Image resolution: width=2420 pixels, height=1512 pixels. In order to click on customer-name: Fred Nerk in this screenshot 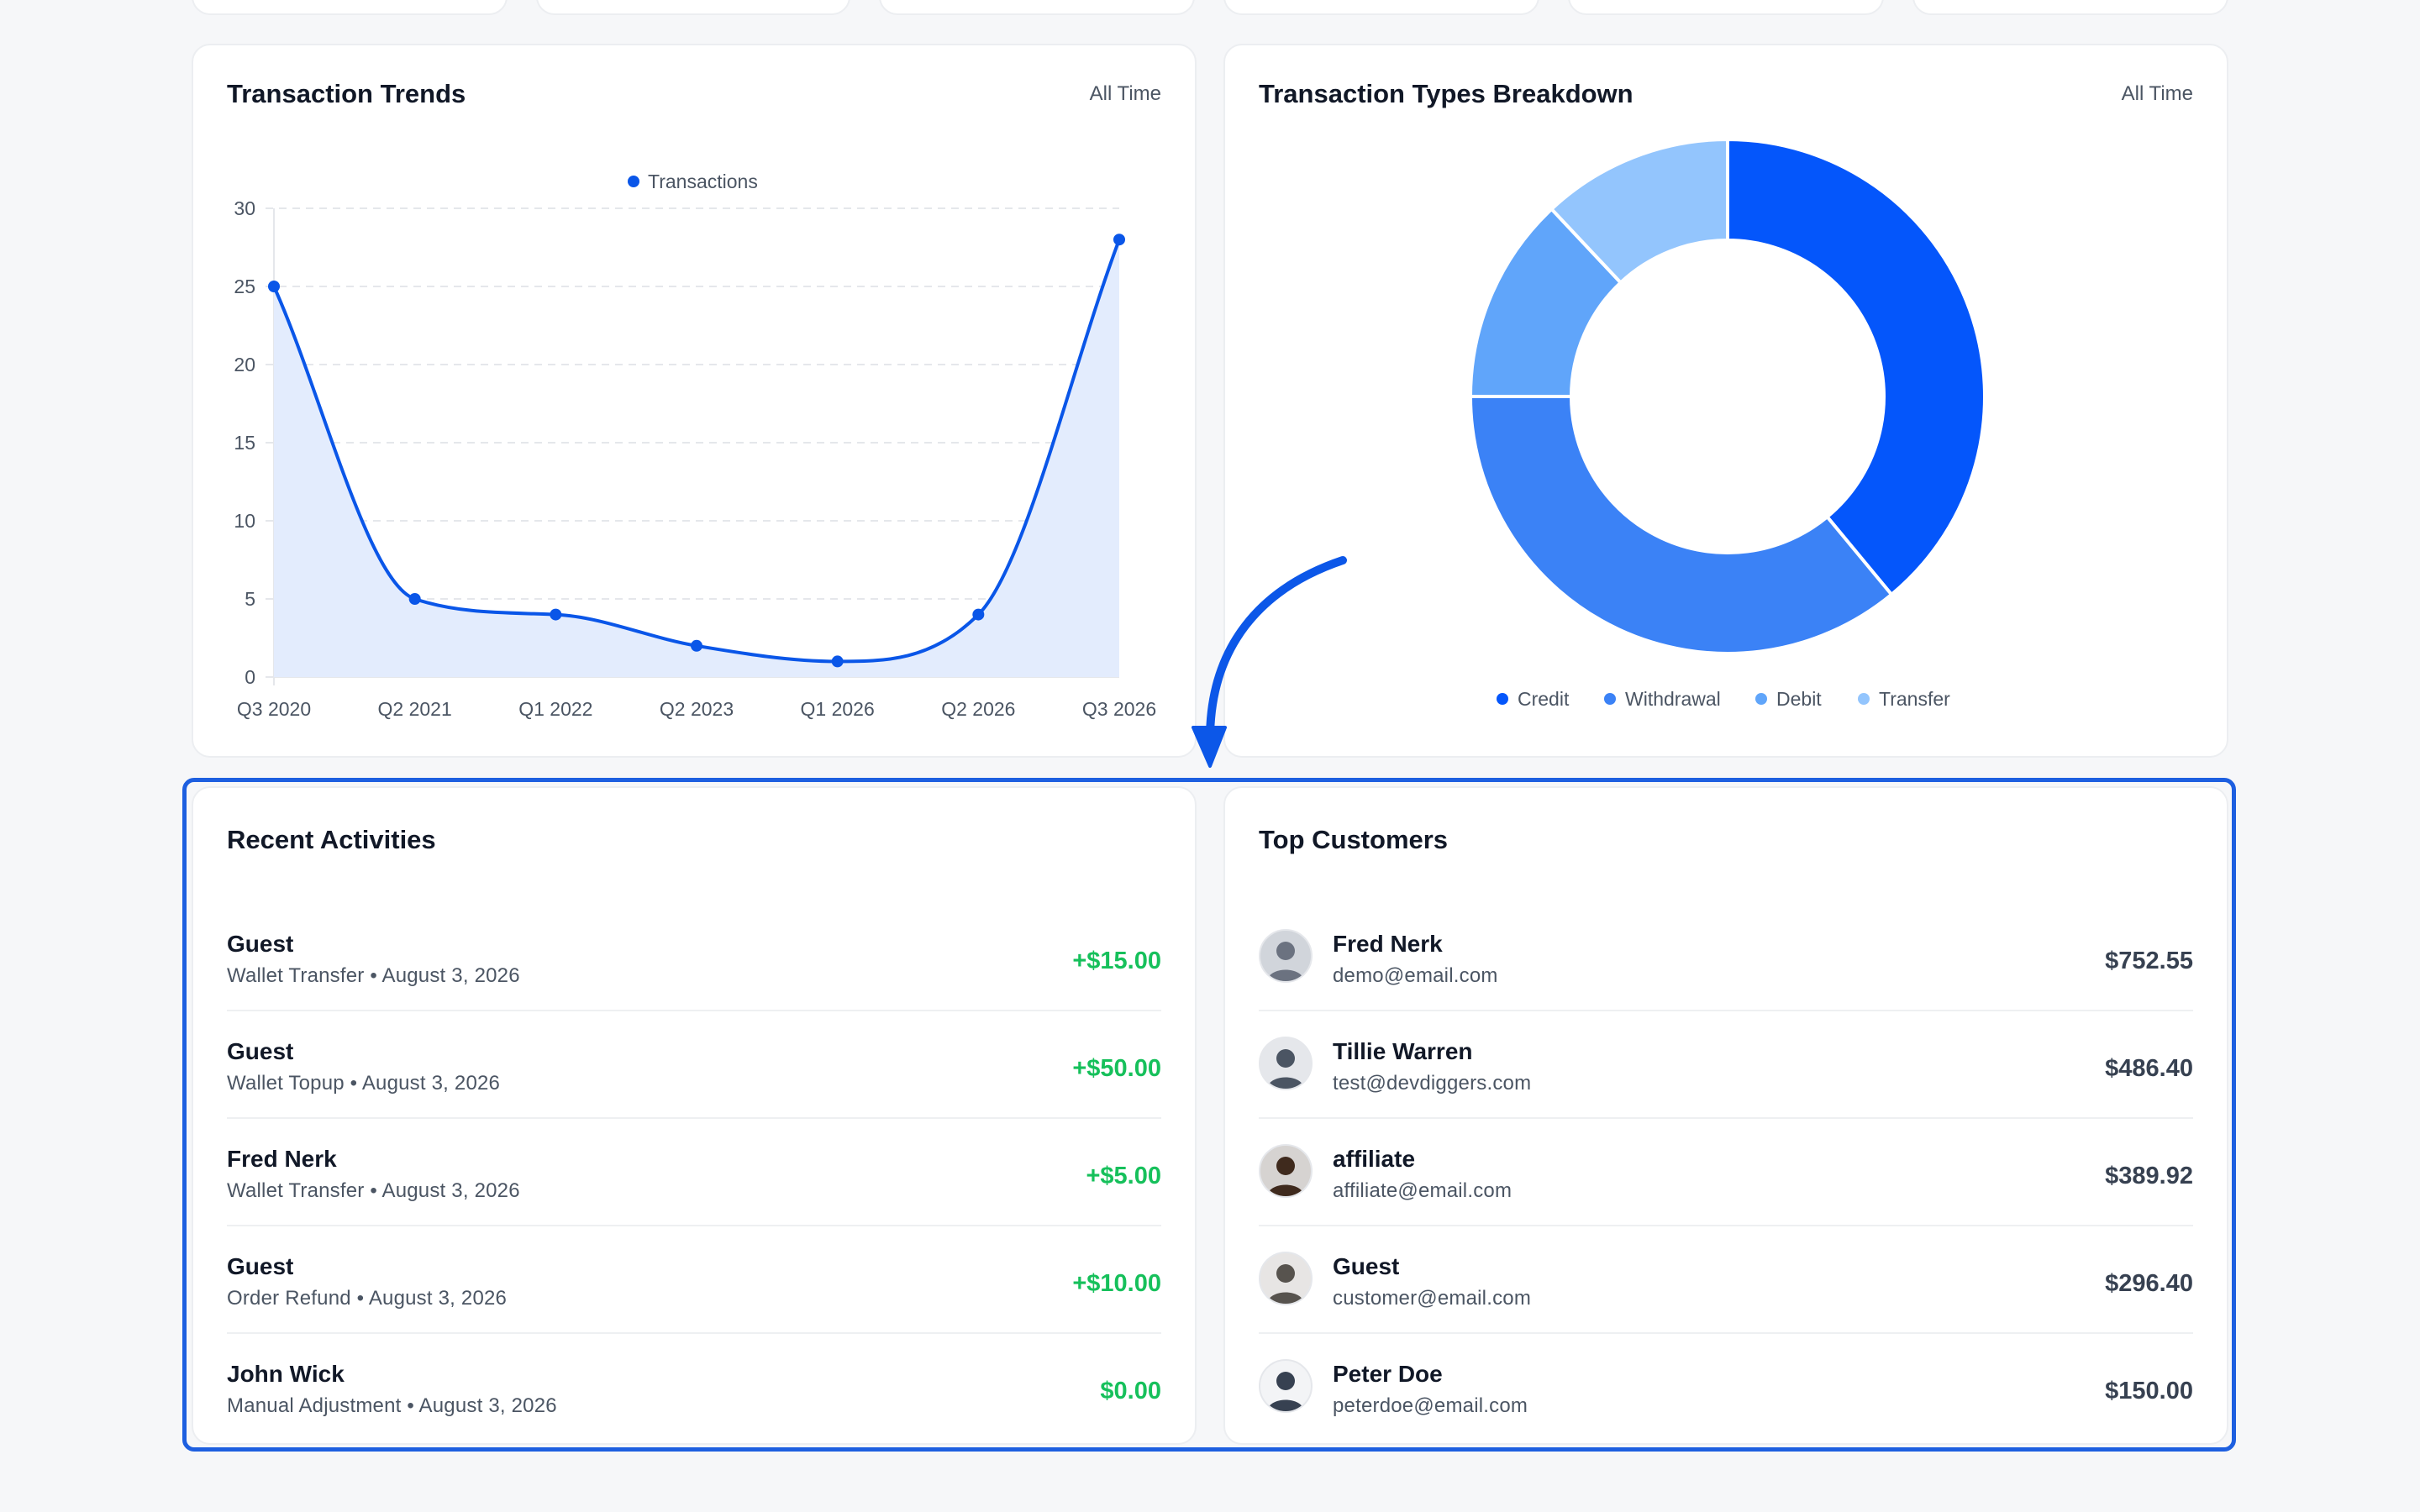, I will do `click(1388, 944)`.